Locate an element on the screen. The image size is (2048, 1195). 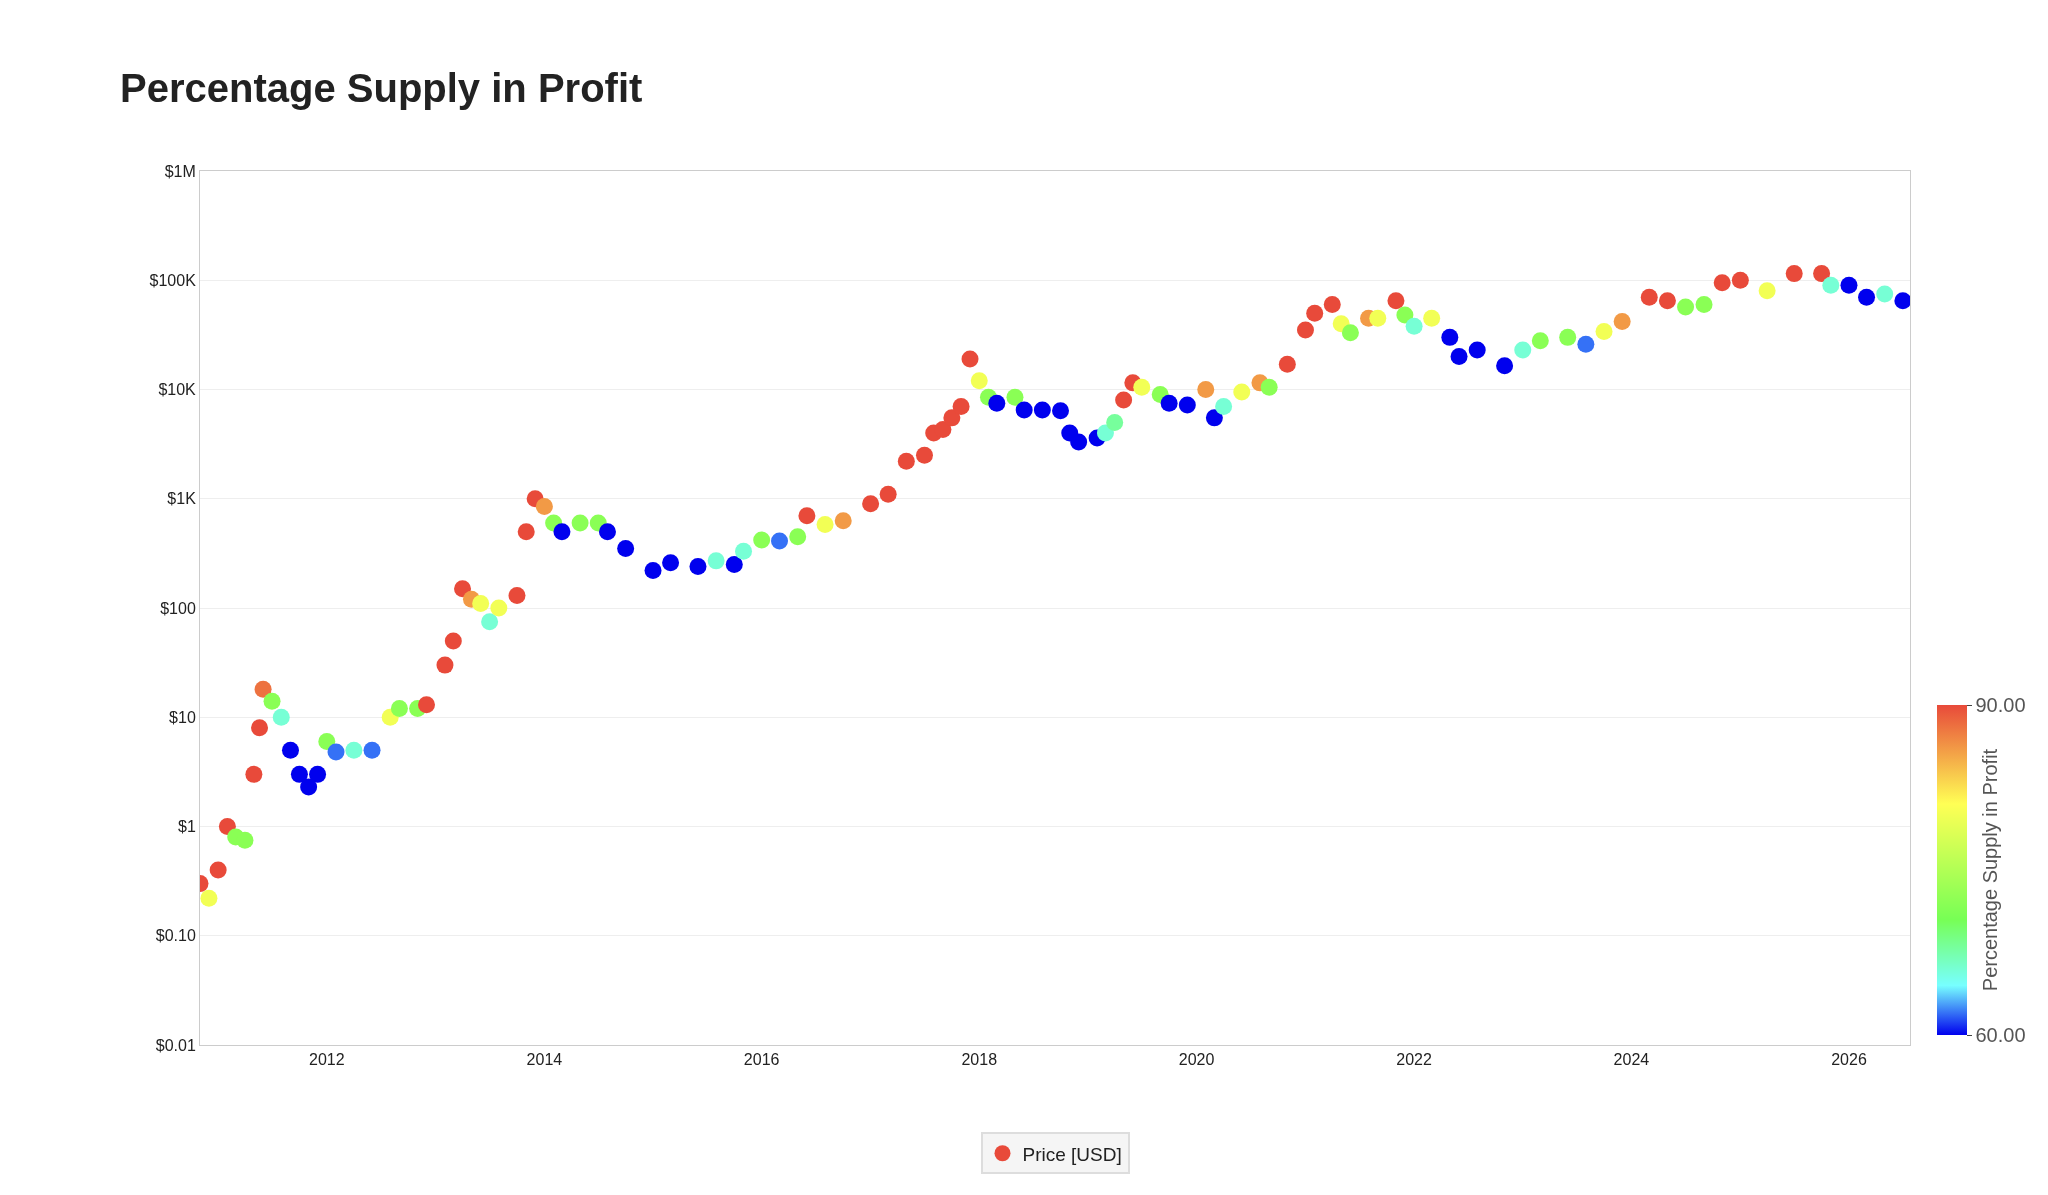
x-tick-label: 2016 is located at coordinates (761, 1060).